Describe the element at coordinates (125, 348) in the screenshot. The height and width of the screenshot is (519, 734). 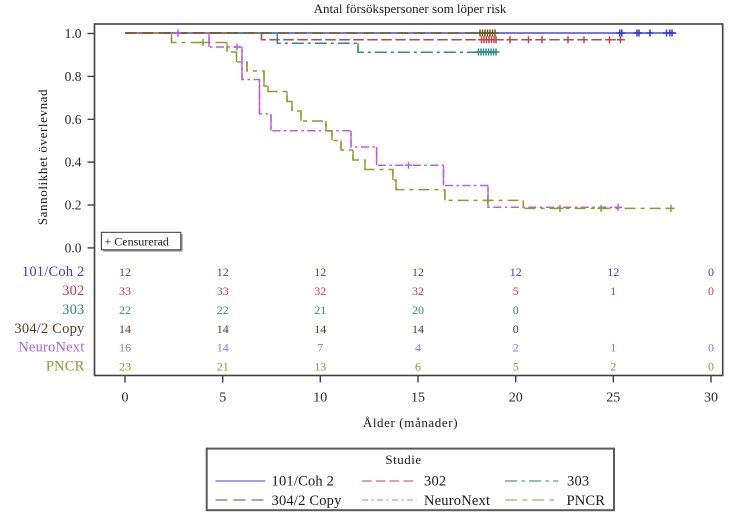
I see `svg-text: 16` at that location.